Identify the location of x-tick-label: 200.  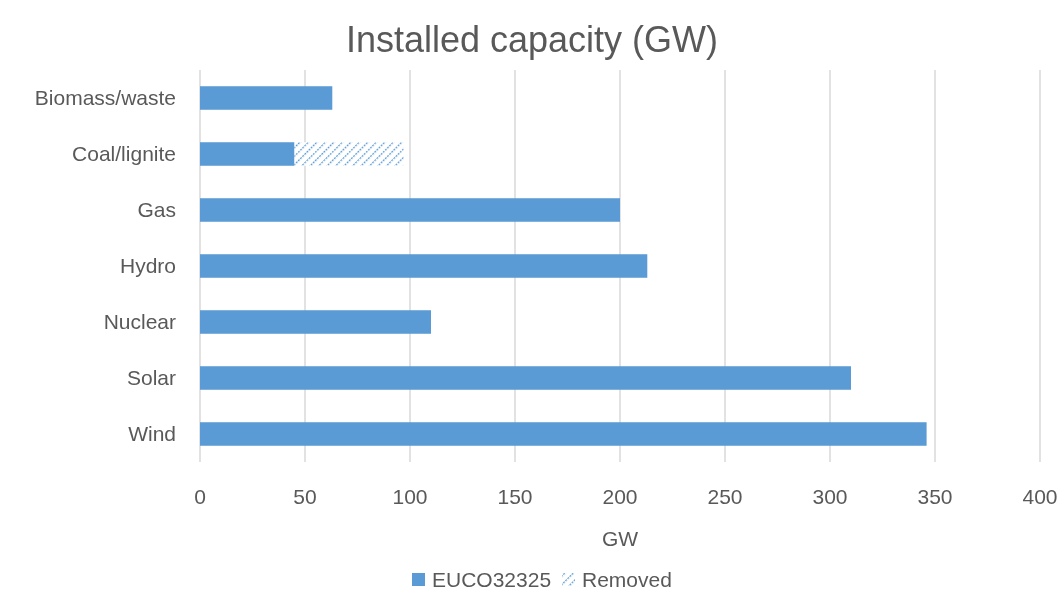
(620, 496).